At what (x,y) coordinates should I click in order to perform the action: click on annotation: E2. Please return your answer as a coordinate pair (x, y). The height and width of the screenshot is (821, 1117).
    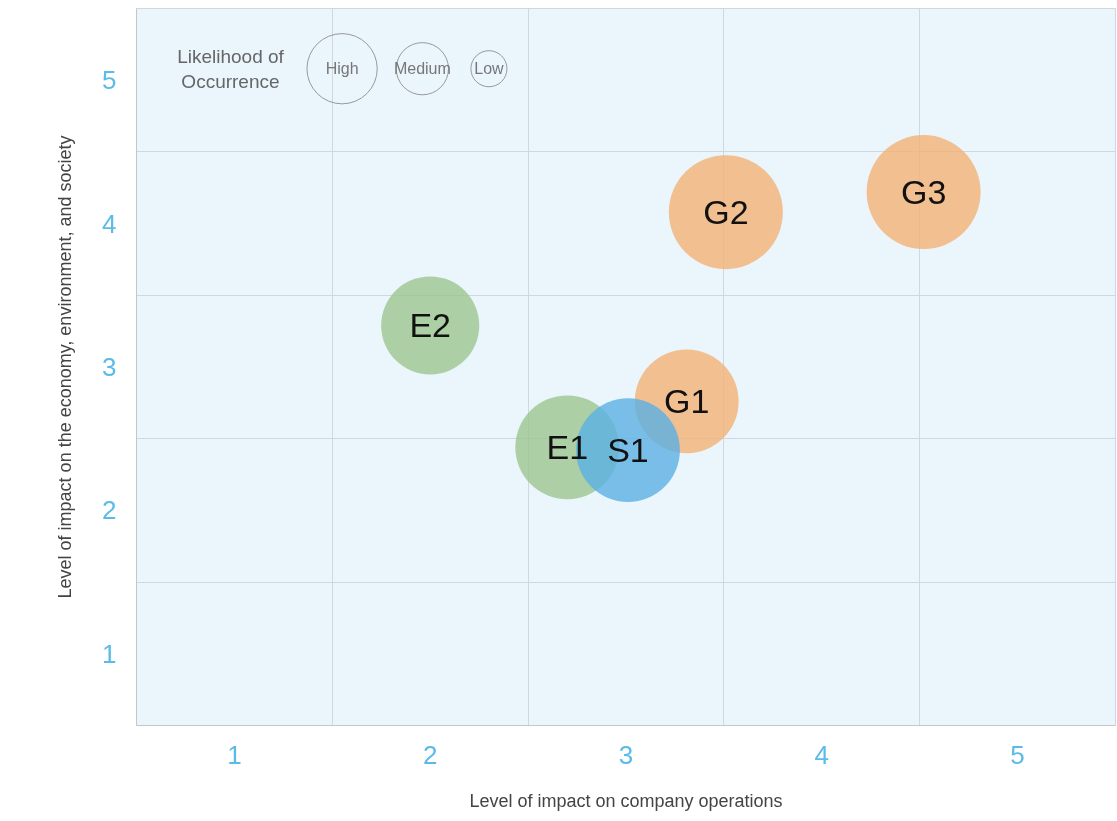
    Looking at the image, I should click on (430, 325).